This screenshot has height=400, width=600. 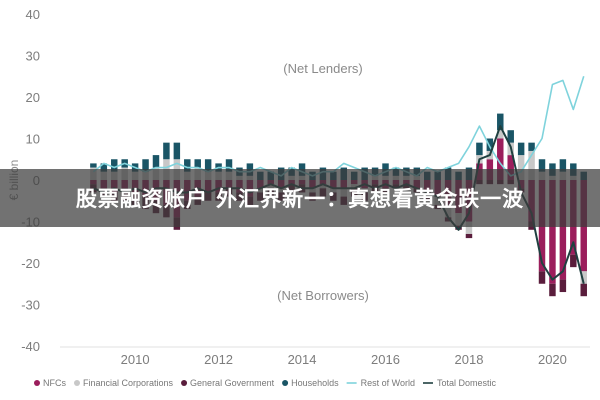 I want to click on y-tick-label: -20, so click(x=30, y=263).